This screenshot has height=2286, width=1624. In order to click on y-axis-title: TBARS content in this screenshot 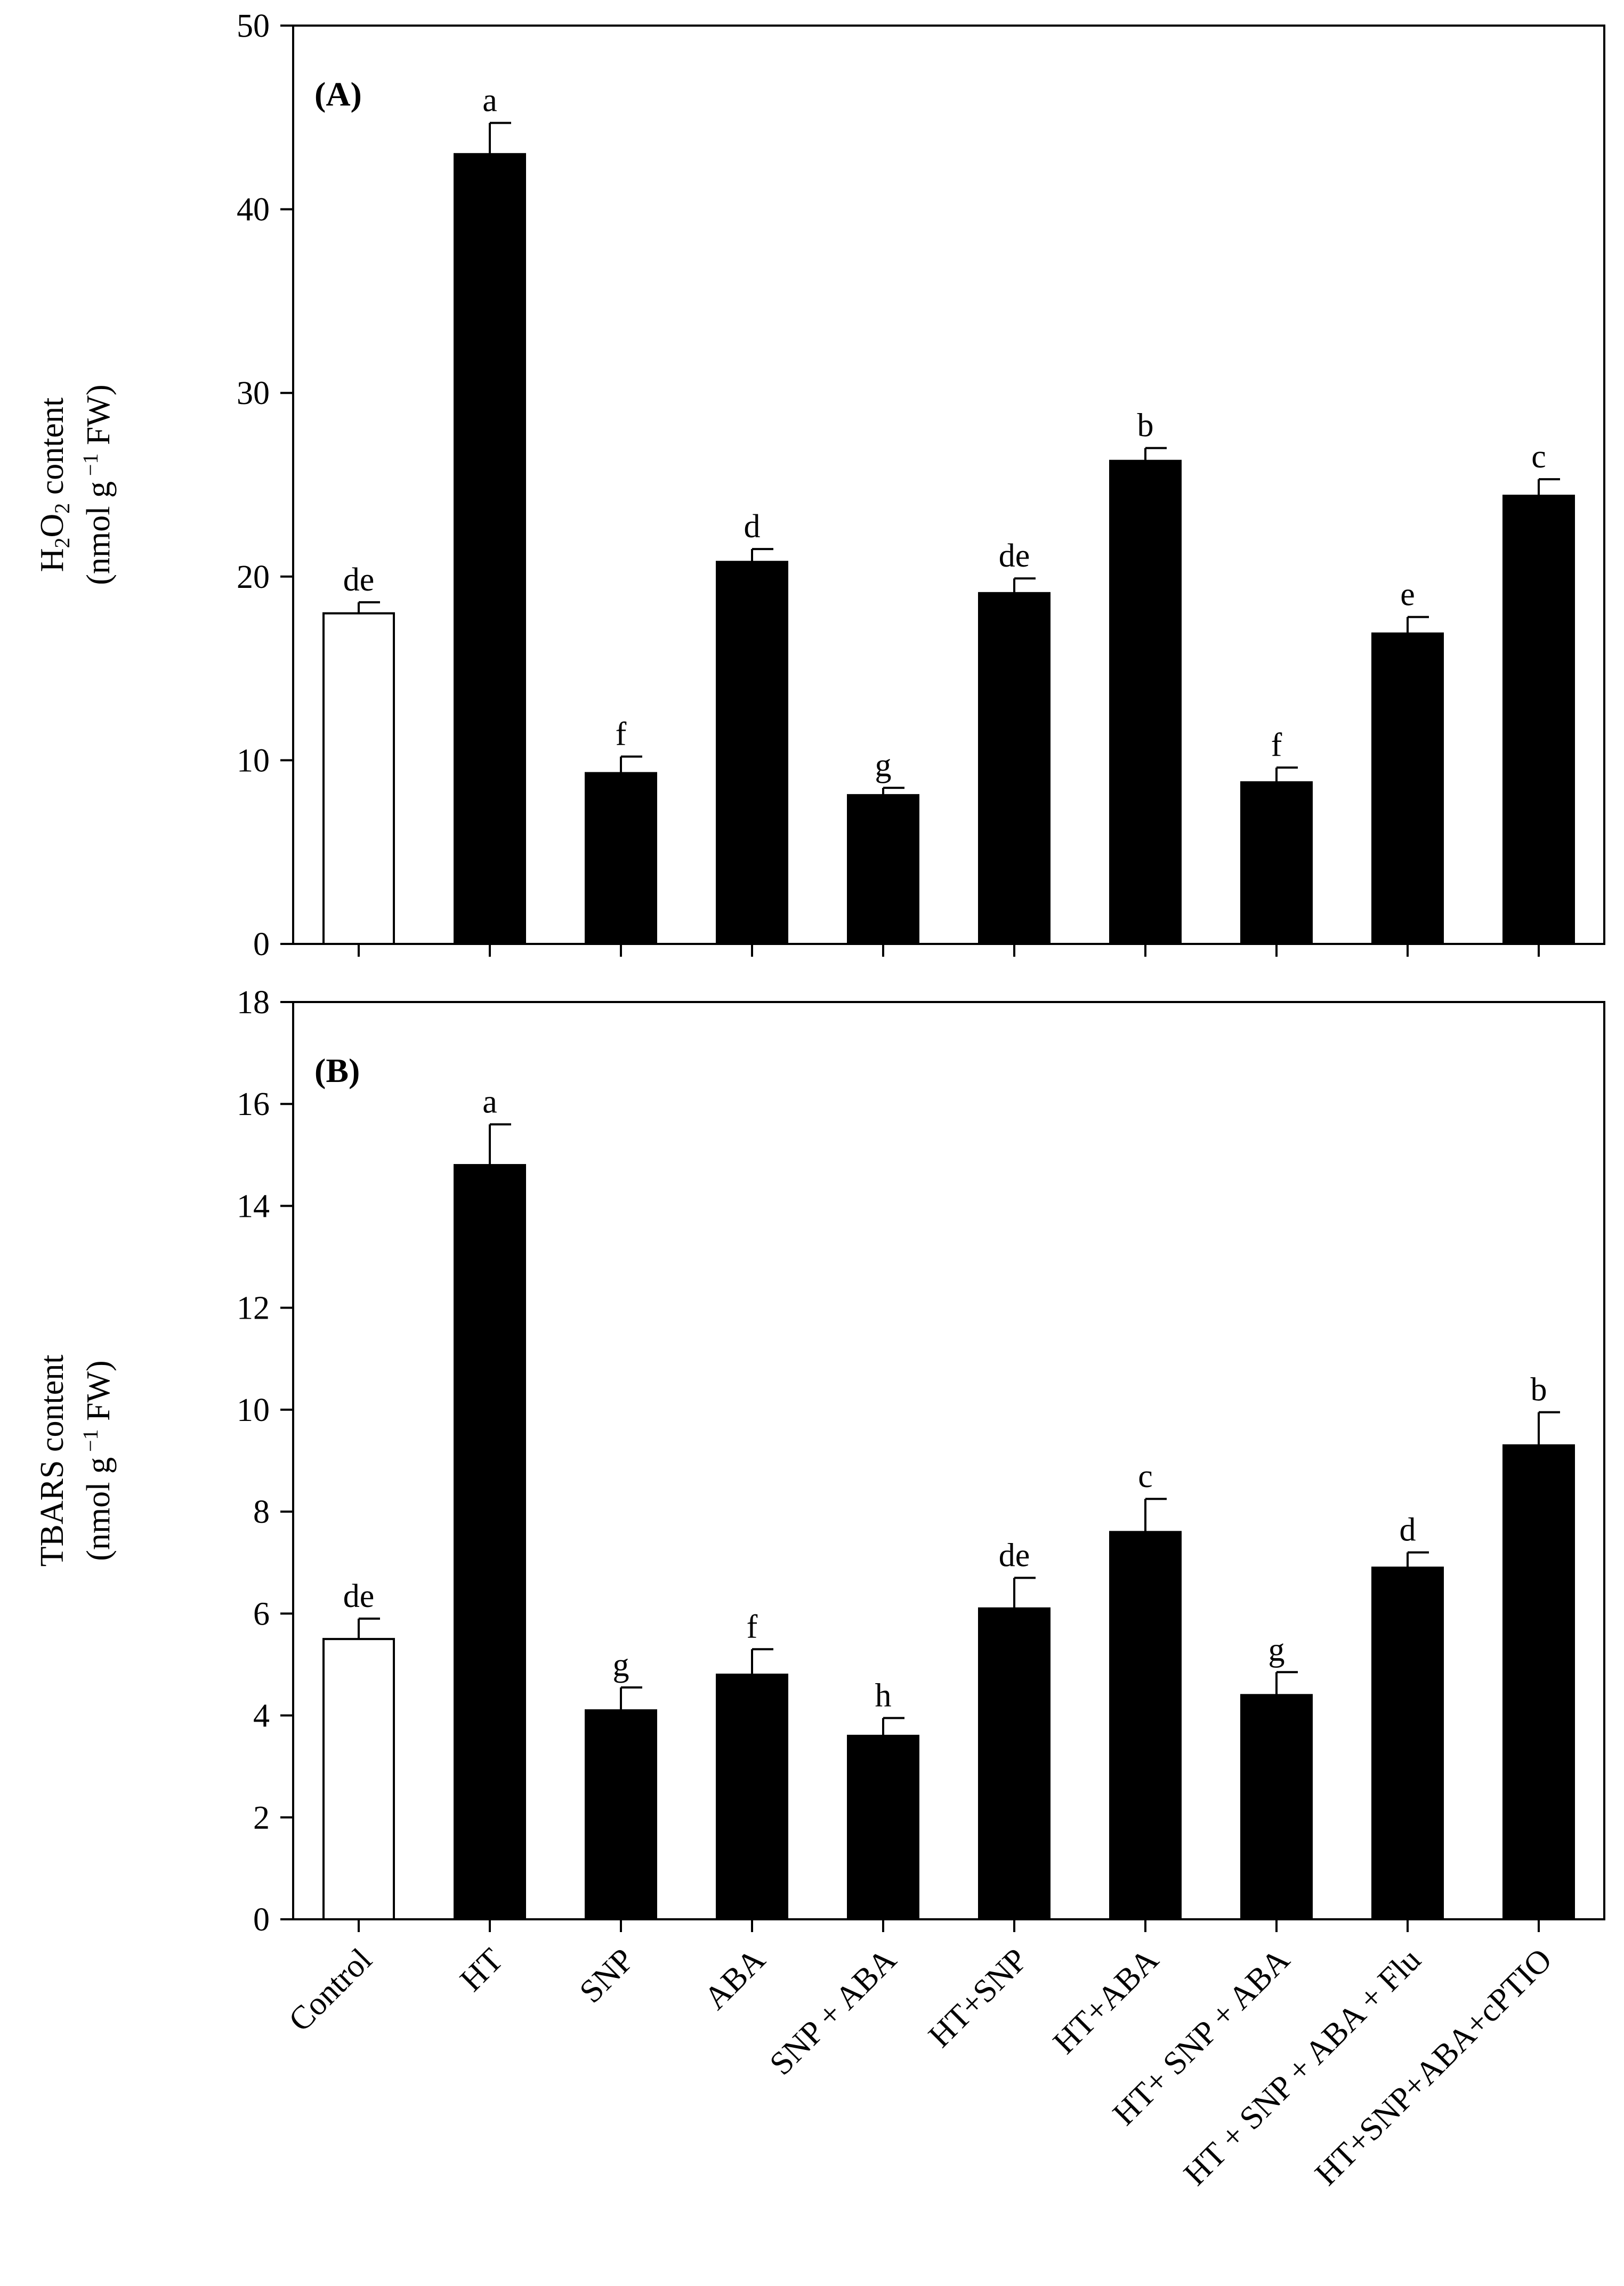, I will do `click(52, 1461)`.